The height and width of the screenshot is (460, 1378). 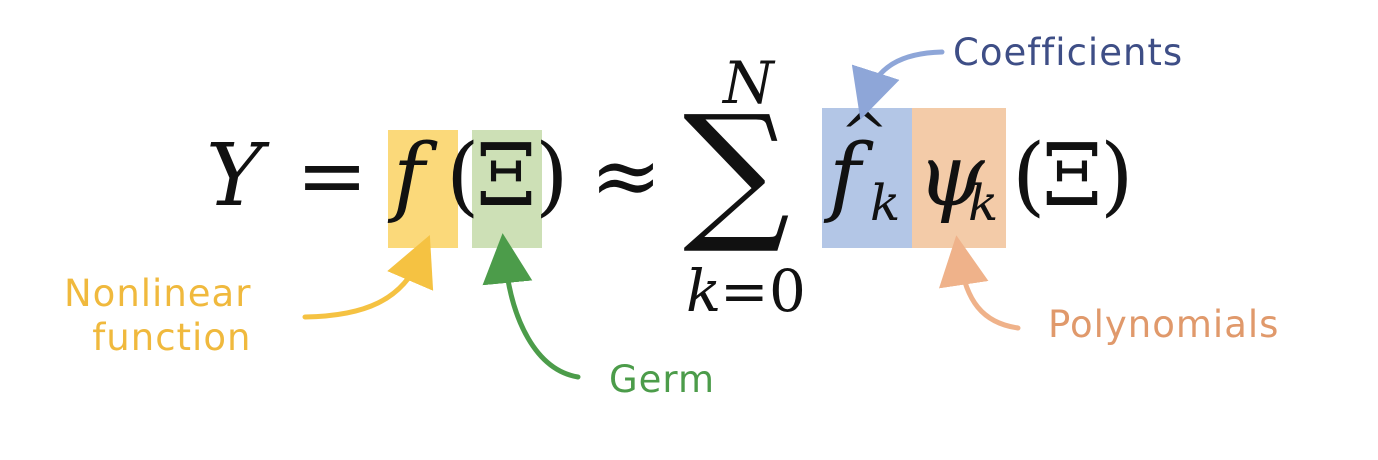 What do you see at coordinates (1029, 176) in the screenshot?
I see `polynomial-open-paren: (` at bounding box center [1029, 176].